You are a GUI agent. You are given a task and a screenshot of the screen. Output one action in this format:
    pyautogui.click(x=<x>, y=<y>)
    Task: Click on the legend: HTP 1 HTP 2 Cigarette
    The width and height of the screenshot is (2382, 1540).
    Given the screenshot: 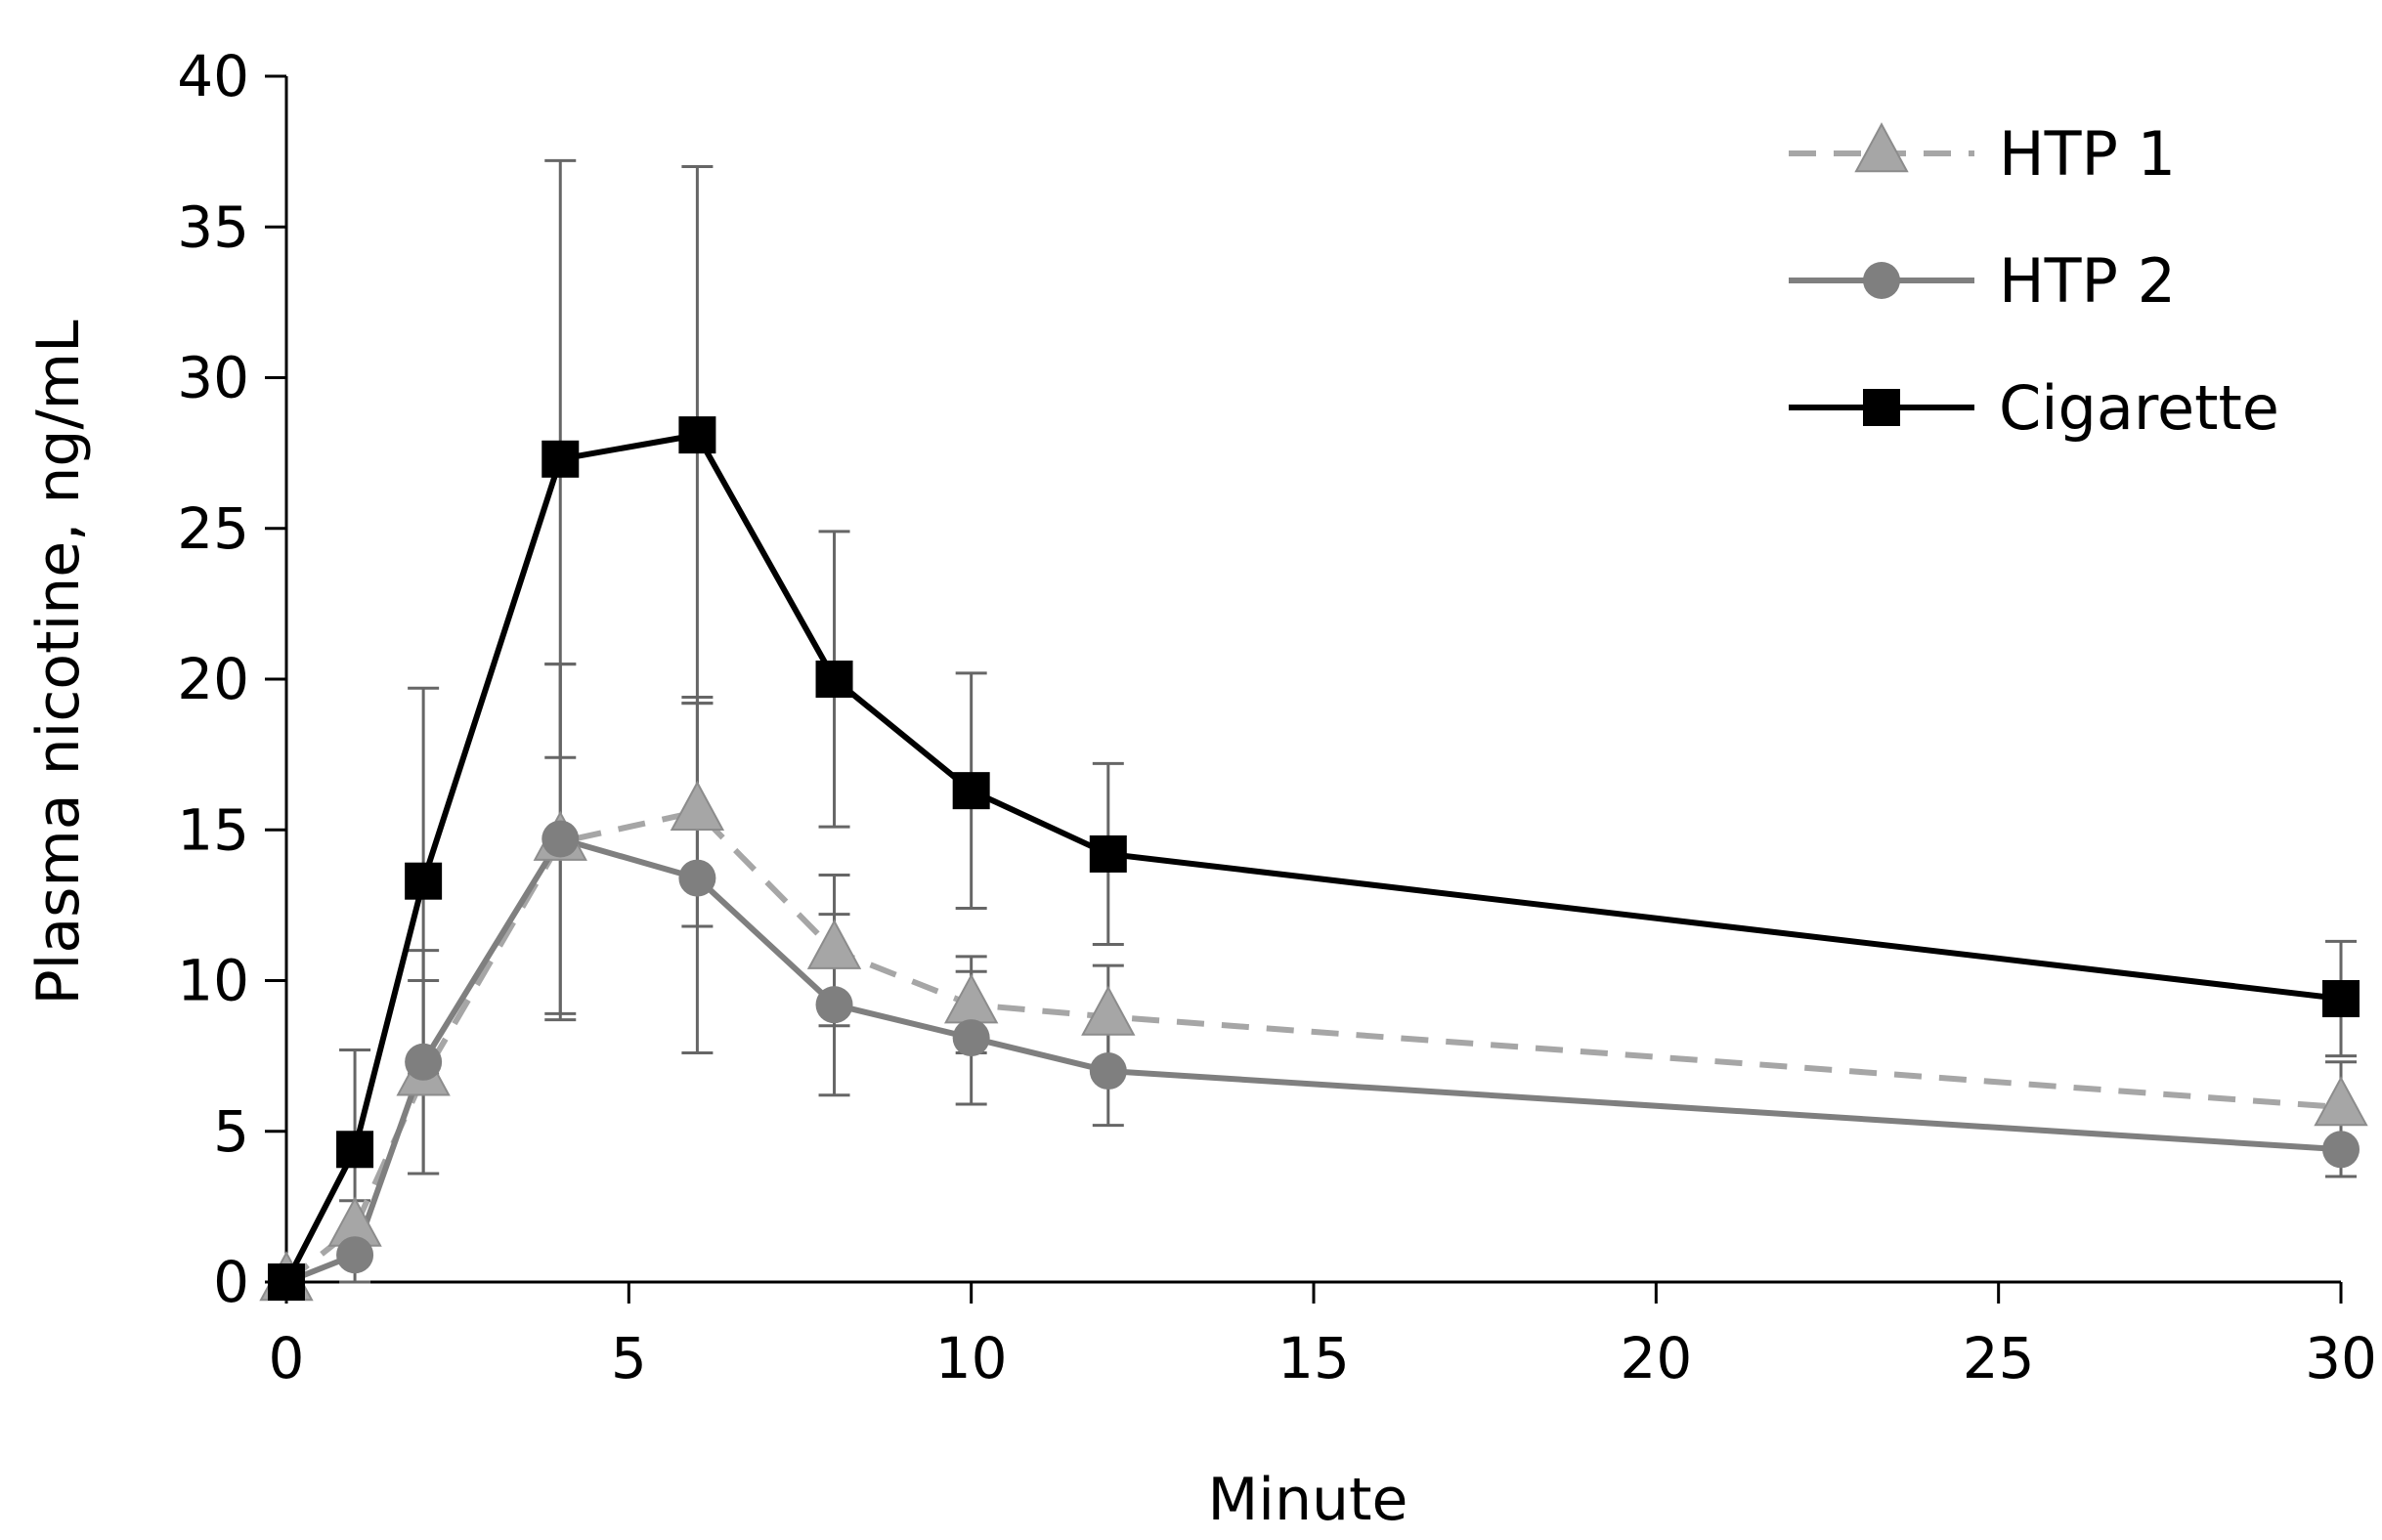 What is the action you would take?
    pyautogui.click(x=2034, y=281)
    